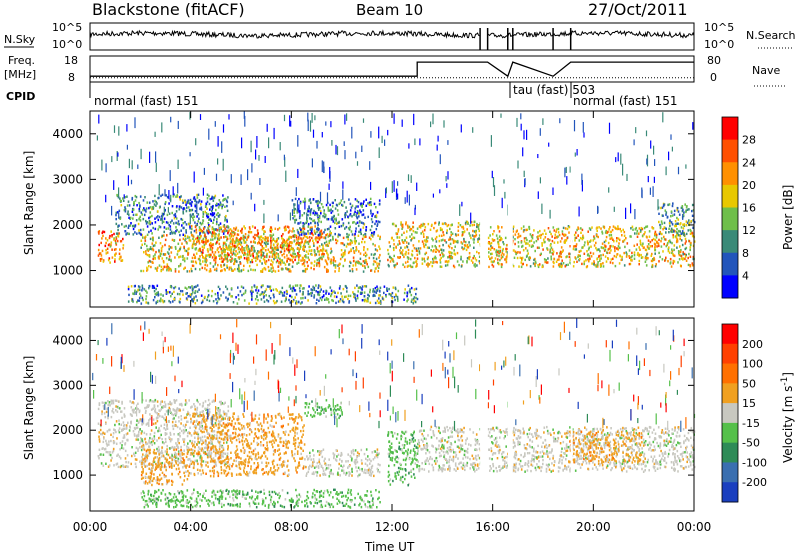  What do you see at coordinates (752, 344) in the screenshot?
I see `velocity-colorbar-tick-0: 200` at bounding box center [752, 344].